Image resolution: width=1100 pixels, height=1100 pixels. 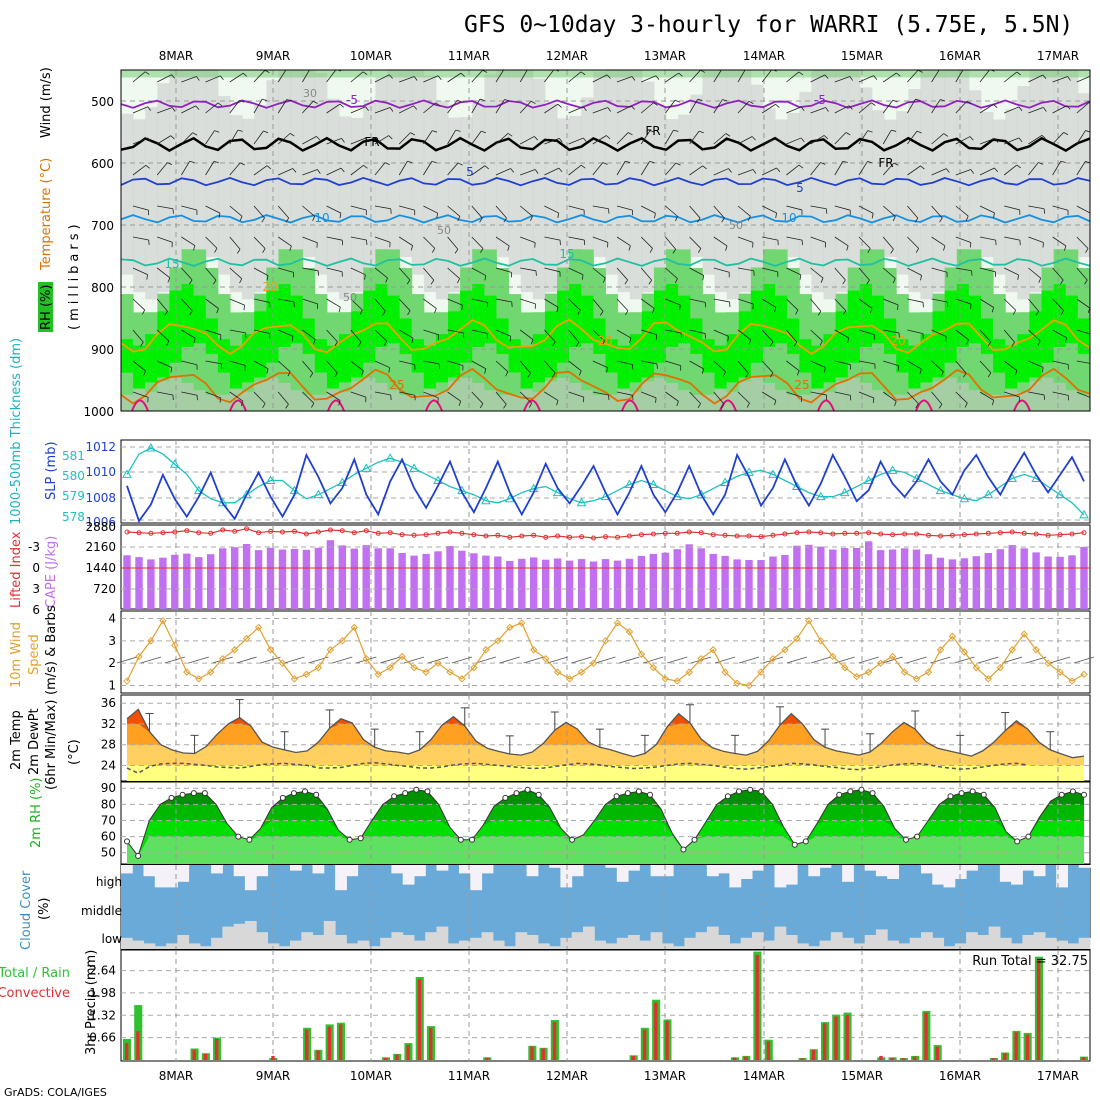 What do you see at coordinates (434, 405) in the screenshot?
I see `isotherm-30-segment` at bounding box center [434, 405].